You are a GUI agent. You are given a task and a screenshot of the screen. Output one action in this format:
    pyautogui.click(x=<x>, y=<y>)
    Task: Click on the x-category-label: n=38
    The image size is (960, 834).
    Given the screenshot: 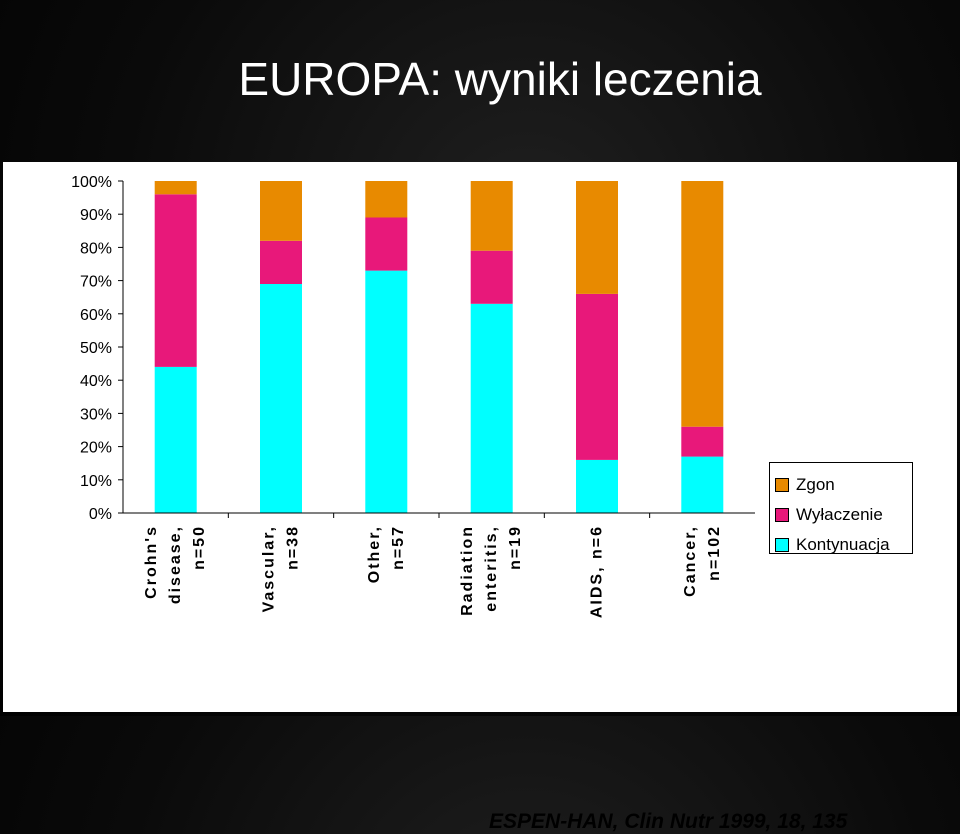 What is the action you would take?
    pyautogui.click(x=292, y=547)
    